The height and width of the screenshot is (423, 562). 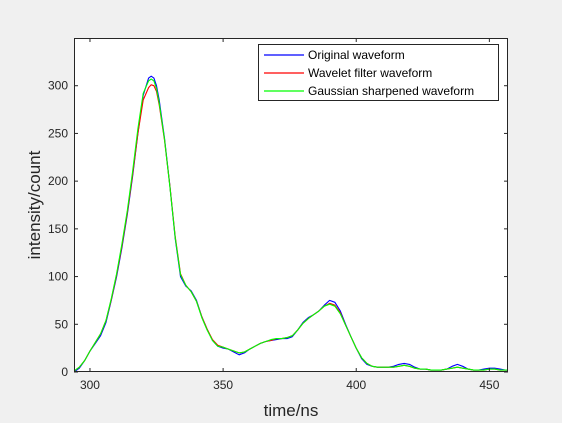 What do you see at coordinates (356, 55) in the screenshot?
I see `legend-label: Original waveform` at bounding box center [356, 55].